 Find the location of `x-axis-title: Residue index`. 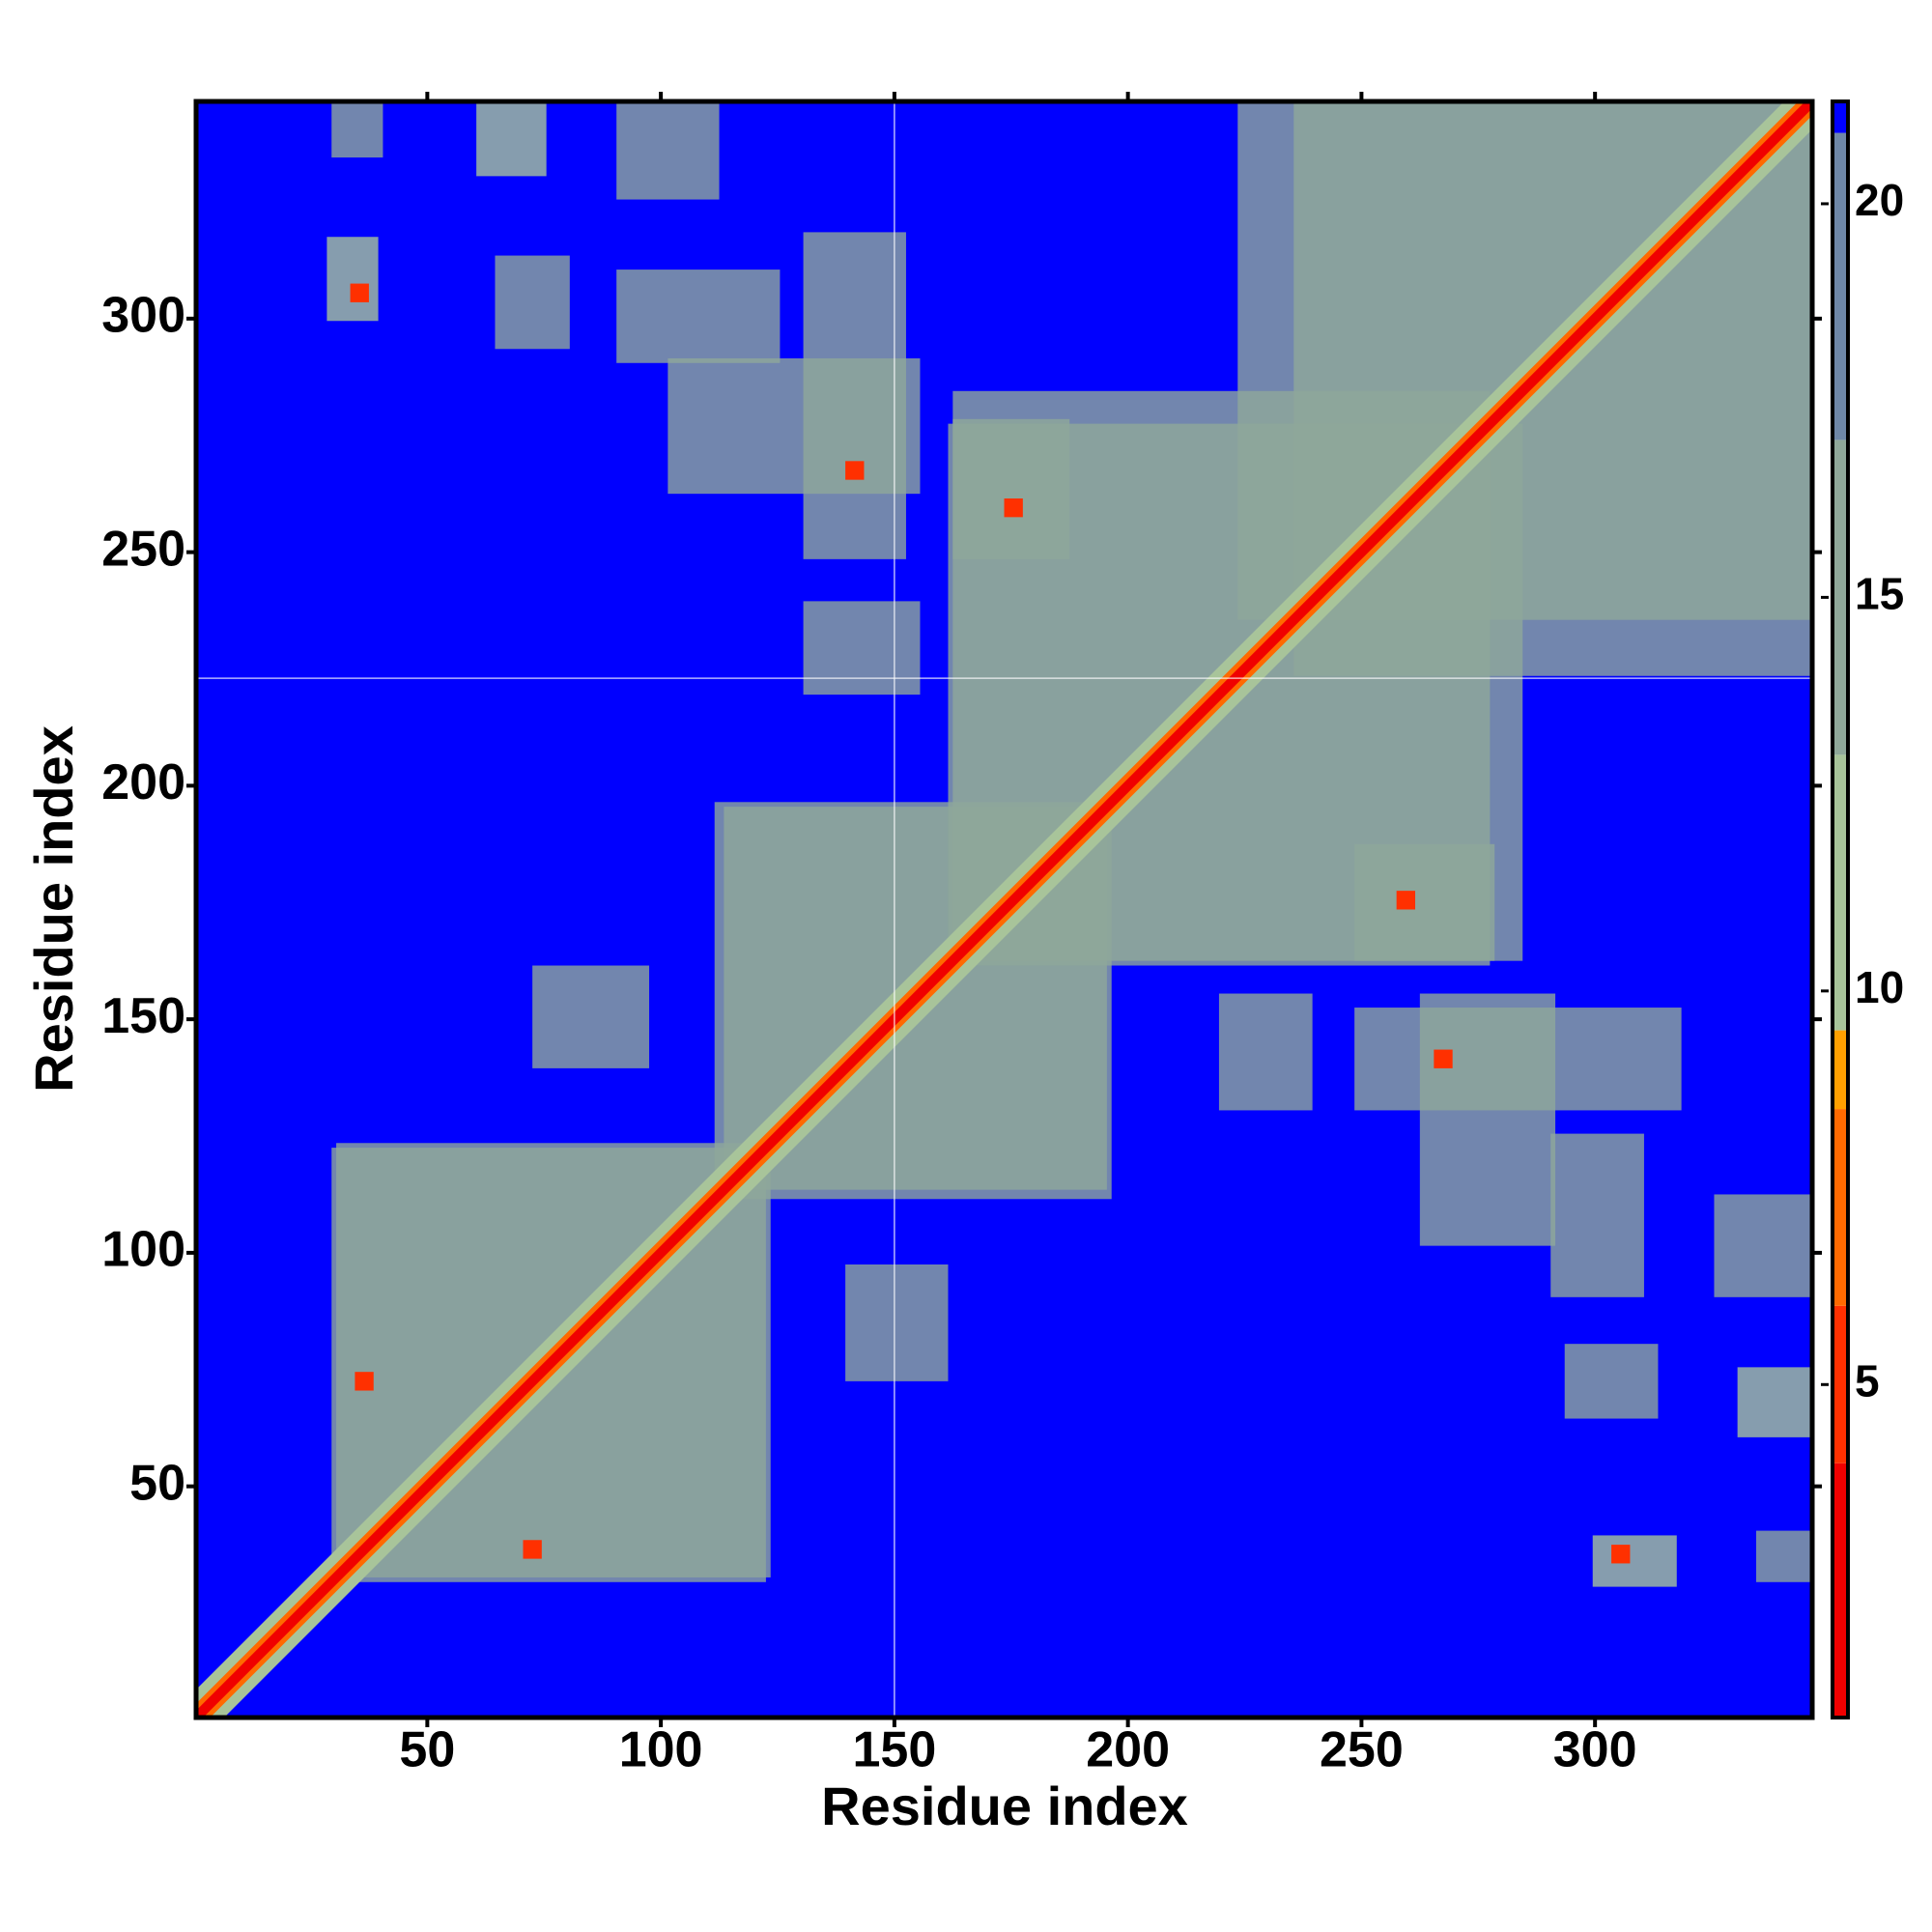

x-axis-title: Residue index is located at coordinates (1005, 1806).